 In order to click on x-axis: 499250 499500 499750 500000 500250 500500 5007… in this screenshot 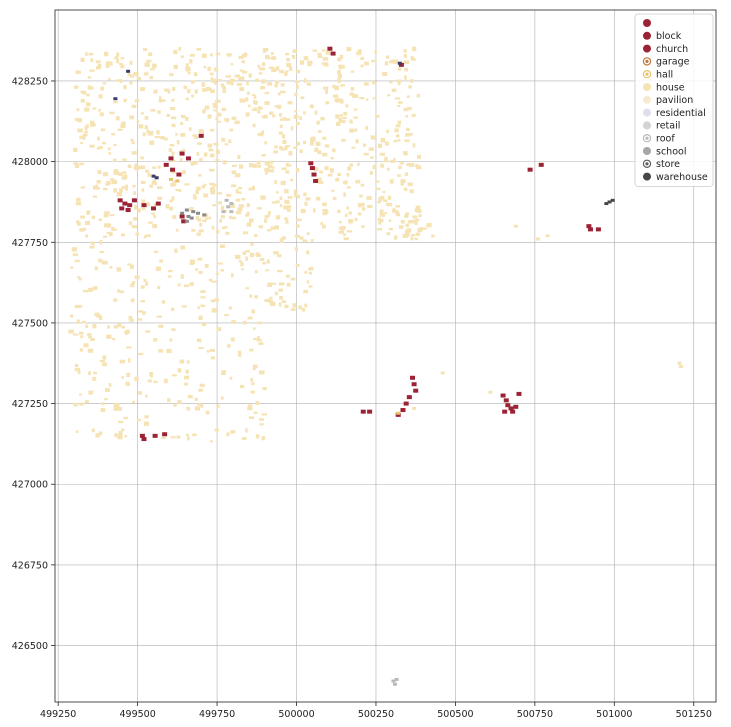, I will do `click(376, 711)`.